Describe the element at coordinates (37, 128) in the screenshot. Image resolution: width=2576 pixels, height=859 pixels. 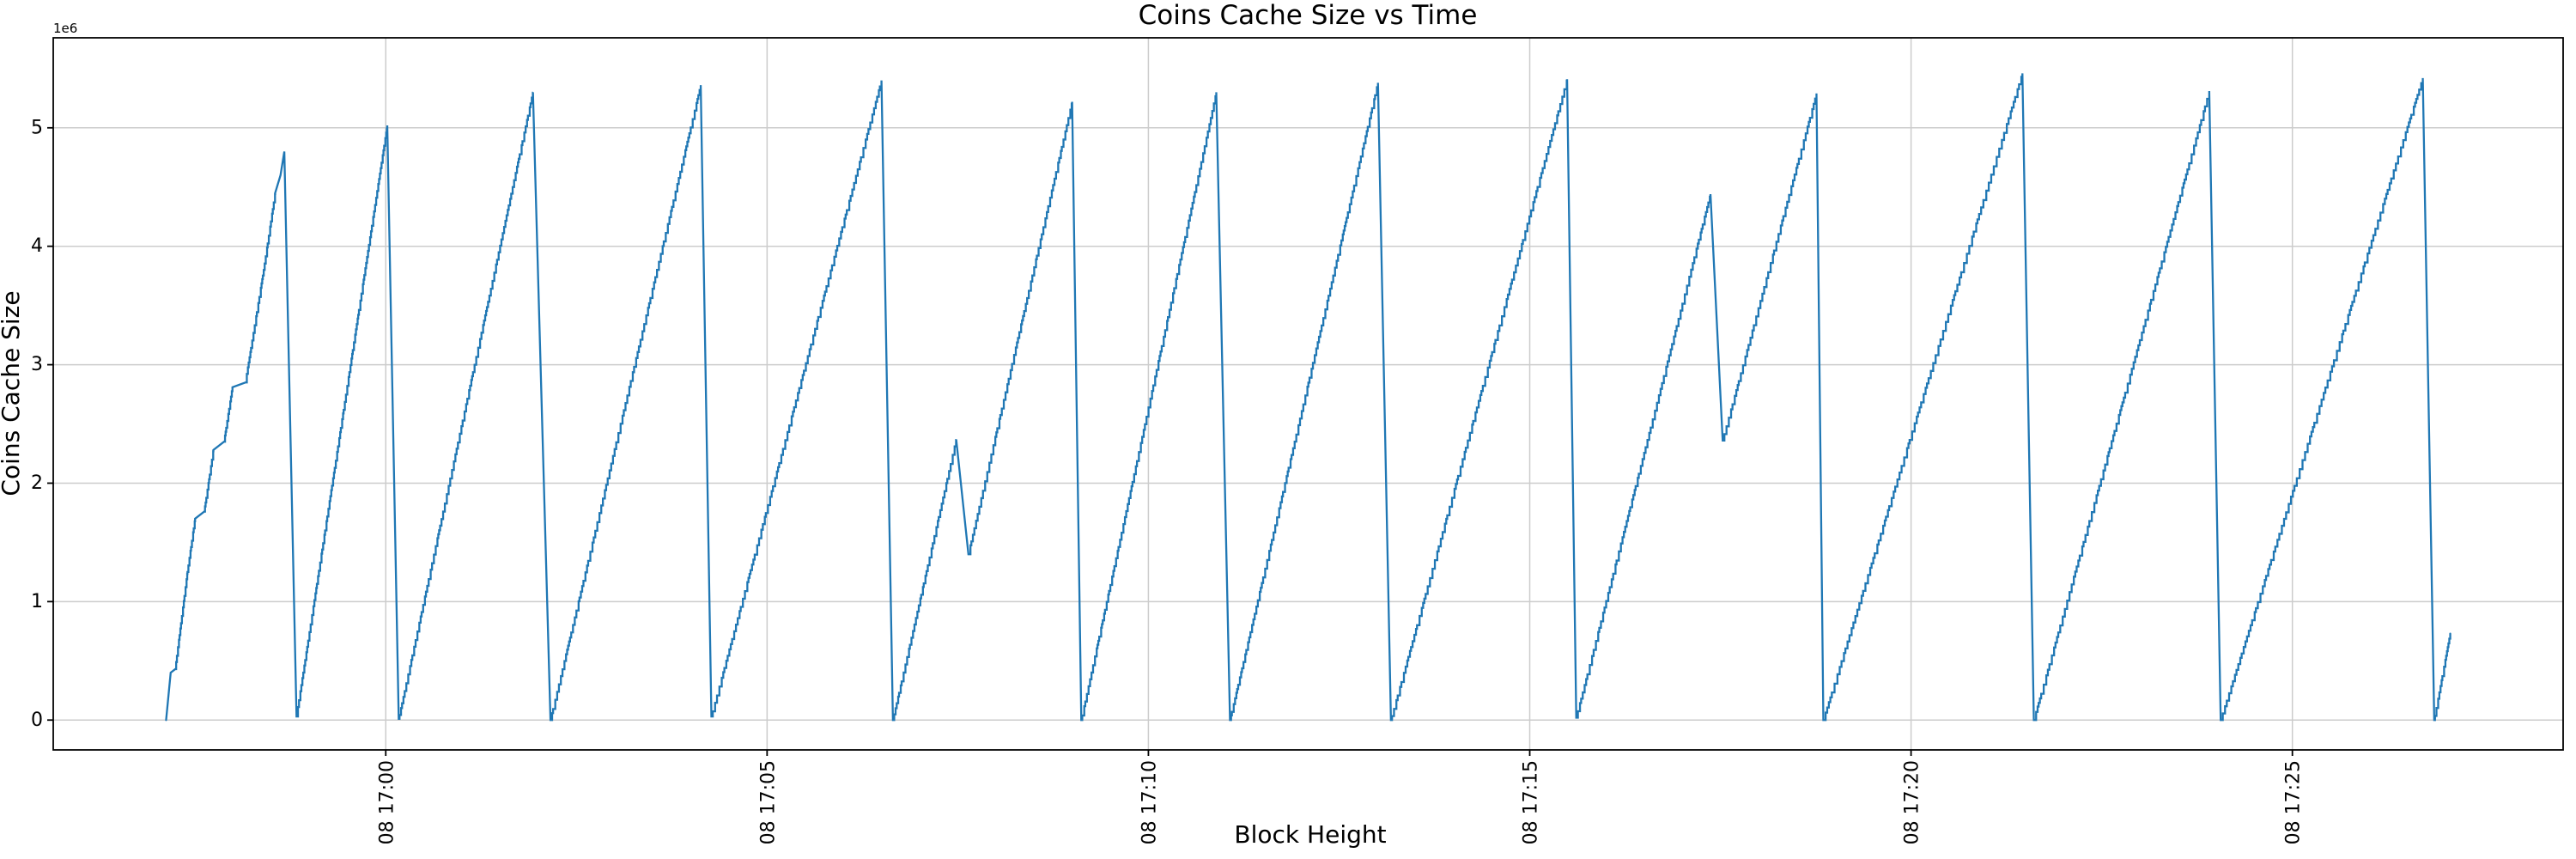
I see `y-tick-label: 5` at that location.